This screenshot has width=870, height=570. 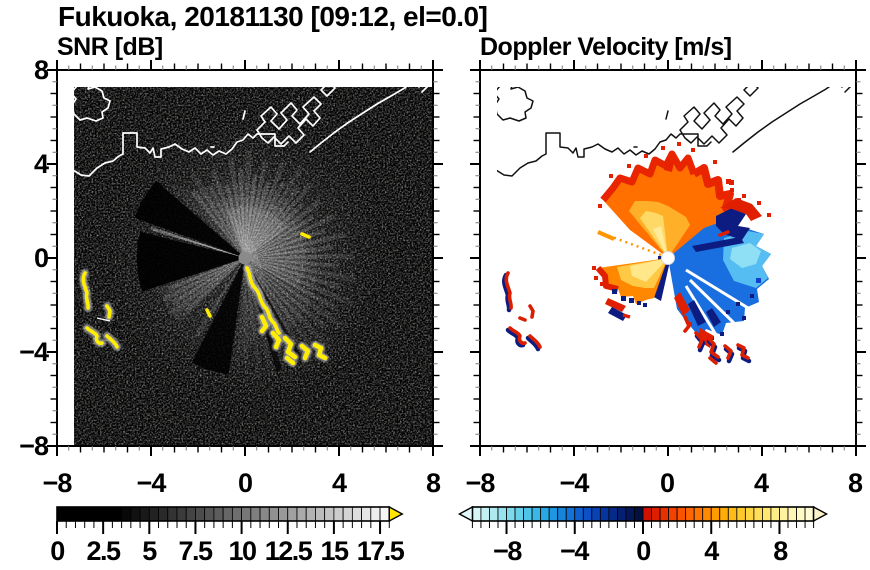 I want to click on radar-origin-hole, so click(x=668, y=258).